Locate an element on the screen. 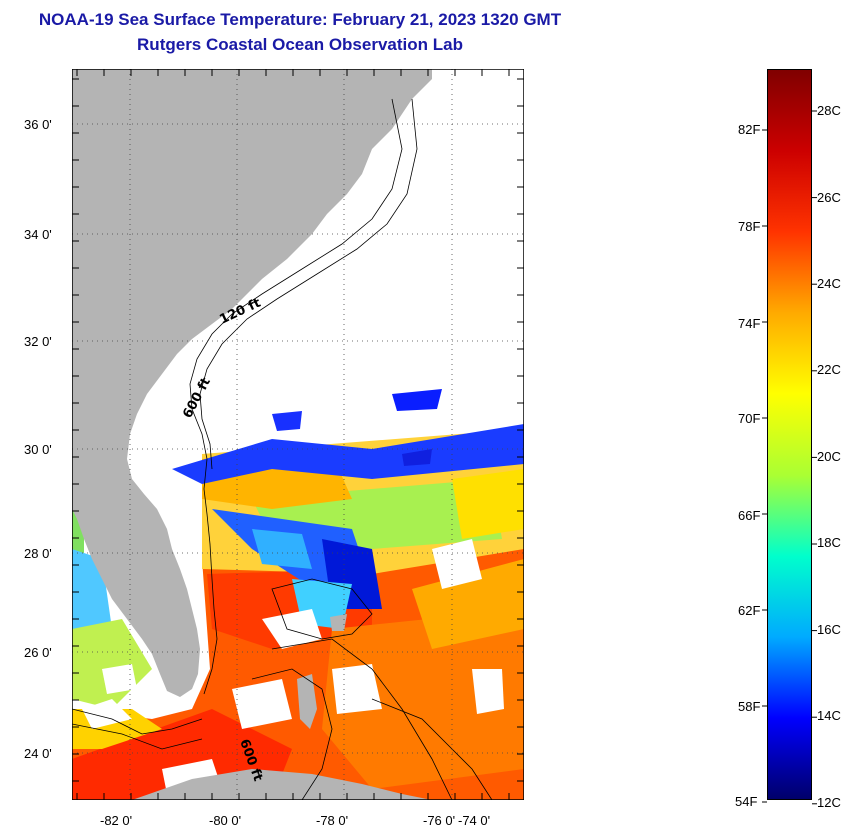 The image size is (849, 832). lon-label-80: -80 0' is located at coordinates (225, 820).